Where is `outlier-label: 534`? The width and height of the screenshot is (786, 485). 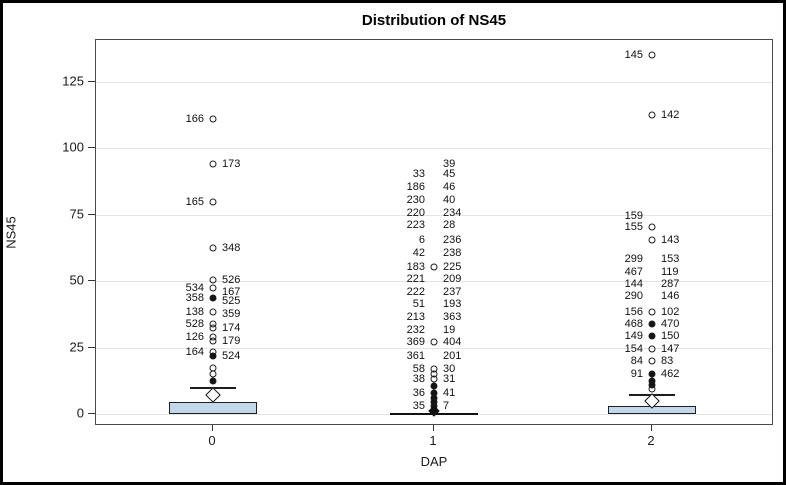
outlier-label: 534 is located at coordinates (194, 287).